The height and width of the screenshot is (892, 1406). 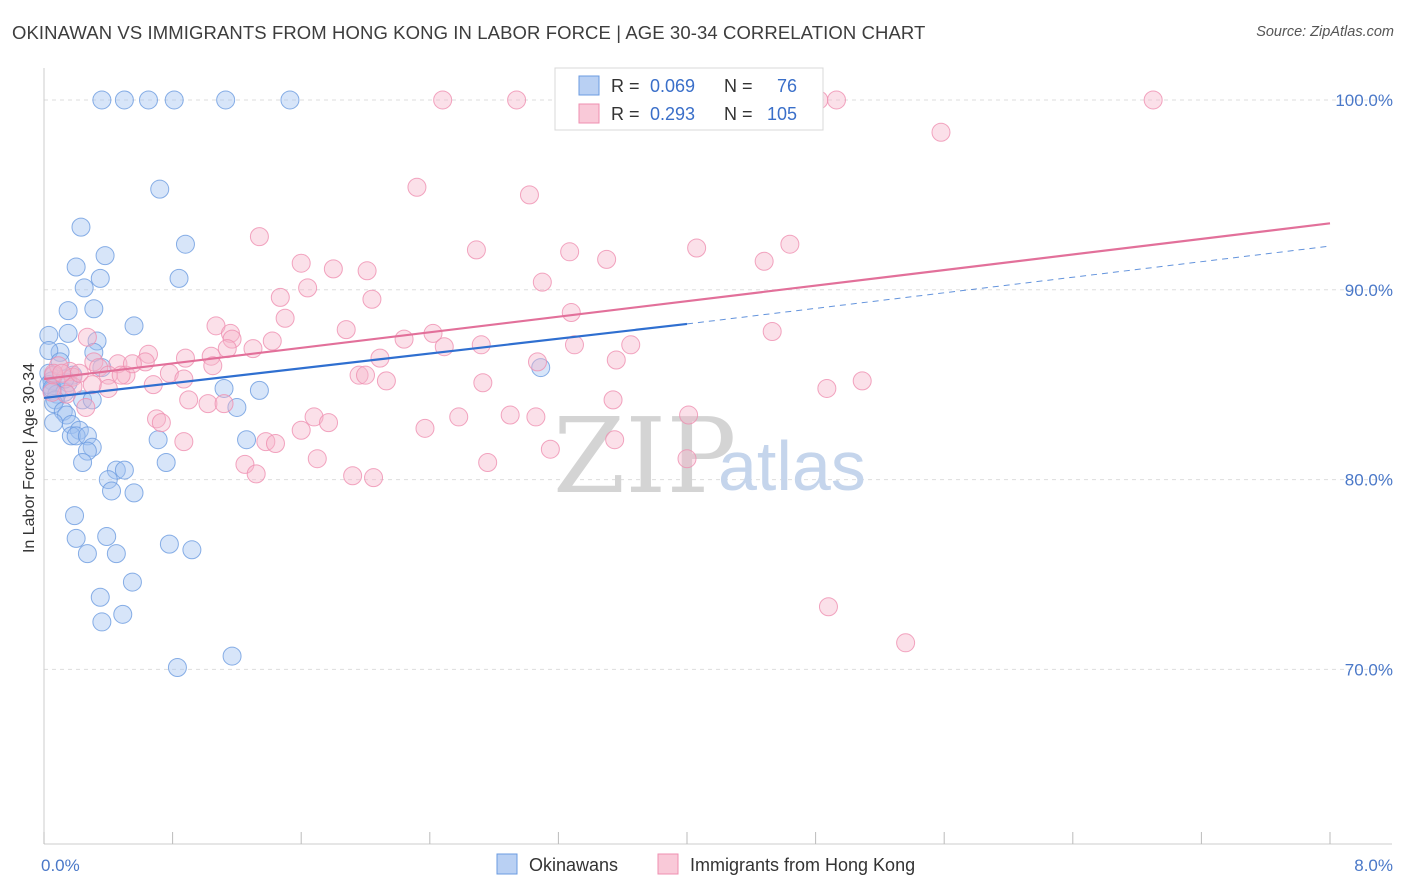 What do you see at coordinates (787, 86) in the screenshot?
I see `legend-n-value-okinawans: 76` at bounding box center [787, 86].